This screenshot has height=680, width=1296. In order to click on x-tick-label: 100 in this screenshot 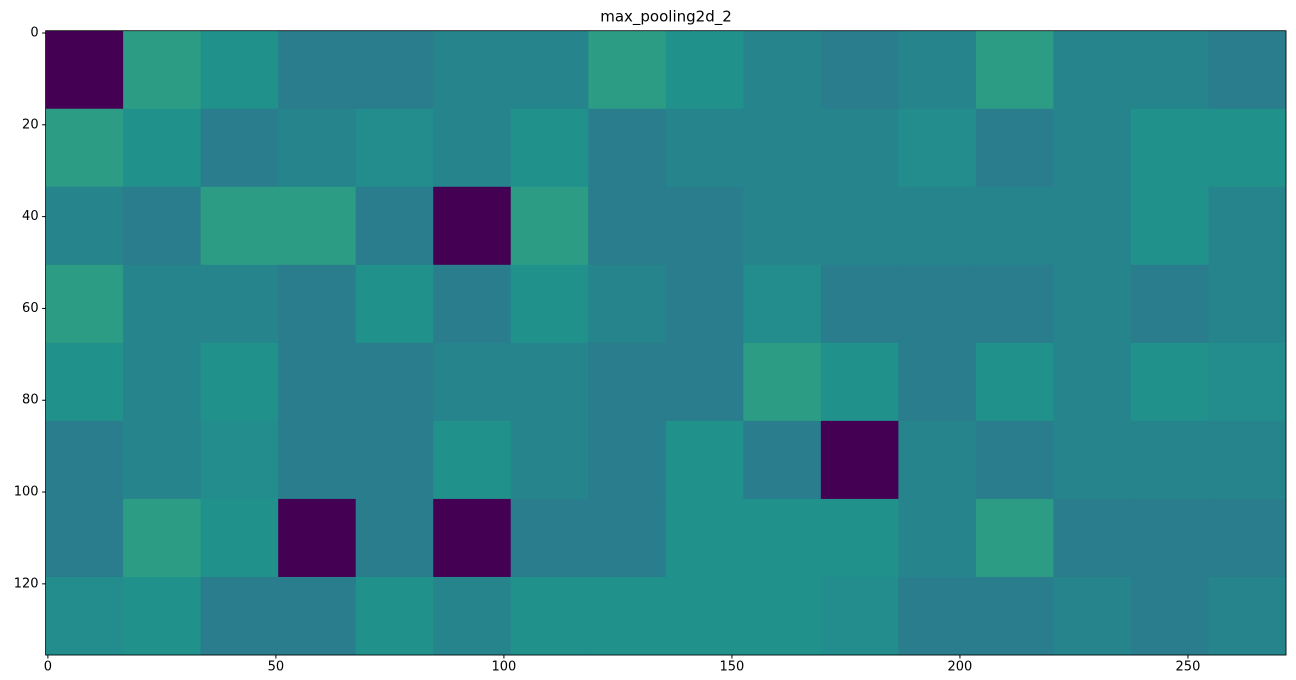, I will do `click(503, 667)`.